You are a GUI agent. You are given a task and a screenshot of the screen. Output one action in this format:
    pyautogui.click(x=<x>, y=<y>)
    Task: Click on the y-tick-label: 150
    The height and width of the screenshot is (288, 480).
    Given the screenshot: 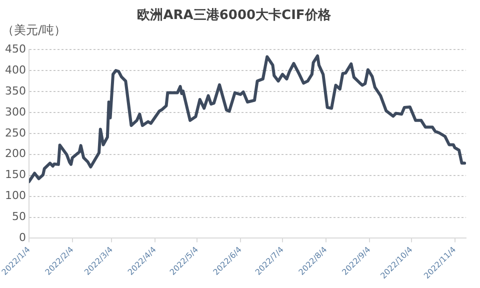 What is the action you would take?
    pyautogui.click(x=15, y=175)
    